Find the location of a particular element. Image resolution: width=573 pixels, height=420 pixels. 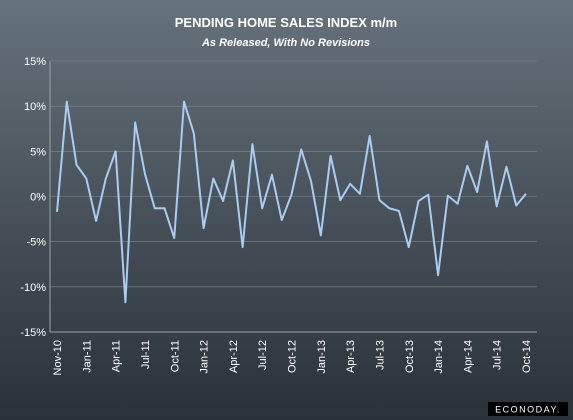

x-tick-label: Oct-14 is located at coordinates (527, 356).